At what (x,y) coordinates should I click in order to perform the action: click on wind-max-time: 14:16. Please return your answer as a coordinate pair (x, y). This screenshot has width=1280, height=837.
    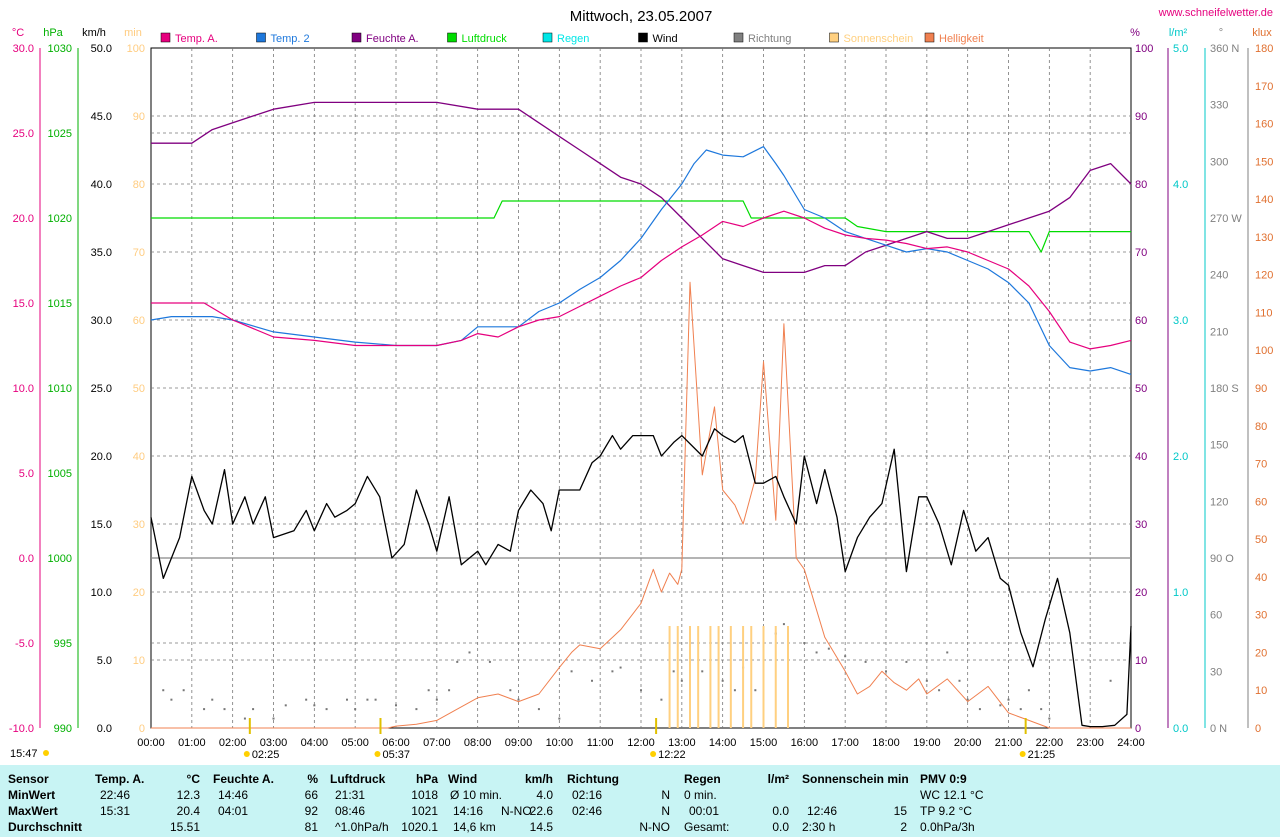
    Looking at the image, I should click on (468, 811).